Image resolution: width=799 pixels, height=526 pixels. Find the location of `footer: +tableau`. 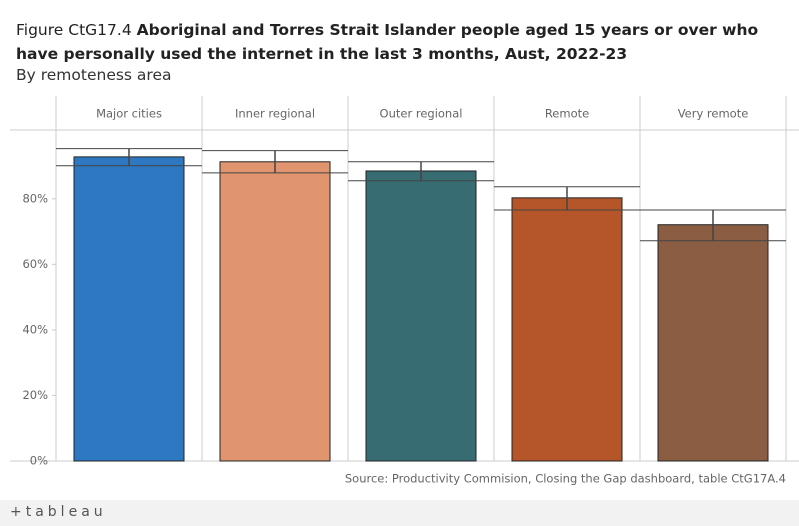

footer: +tableau is located at coordinates (399, 513).